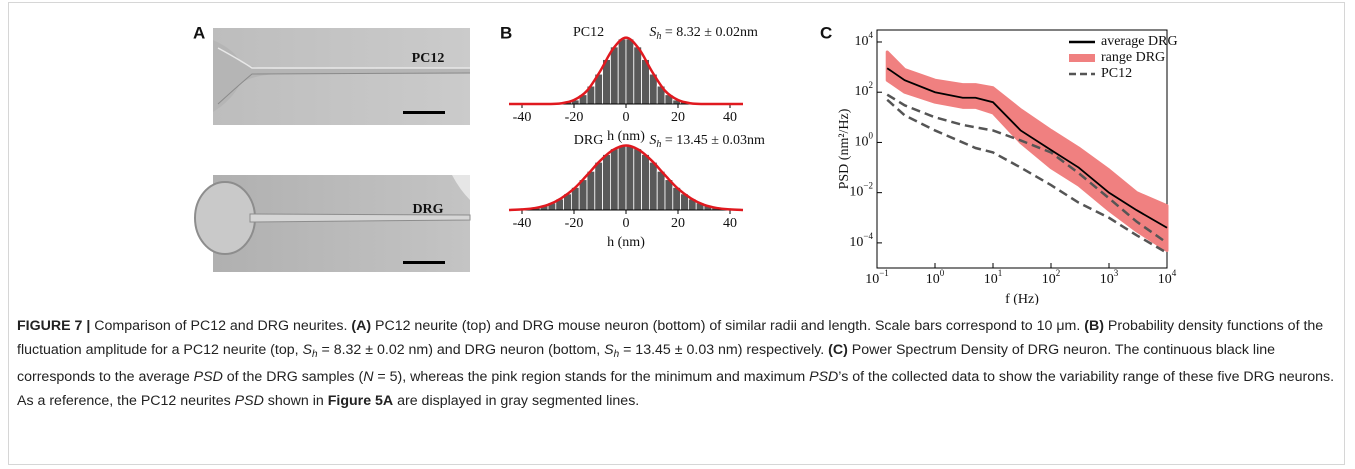 The height and width of the screenshot is (469, 1355). I want to click on caption-run: (C), so click(838, 349).